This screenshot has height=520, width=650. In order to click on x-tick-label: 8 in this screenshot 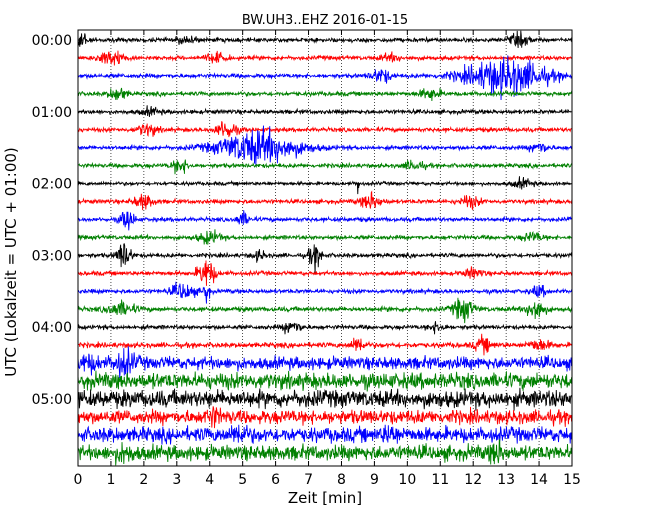, I will do `click(341, 480)`.